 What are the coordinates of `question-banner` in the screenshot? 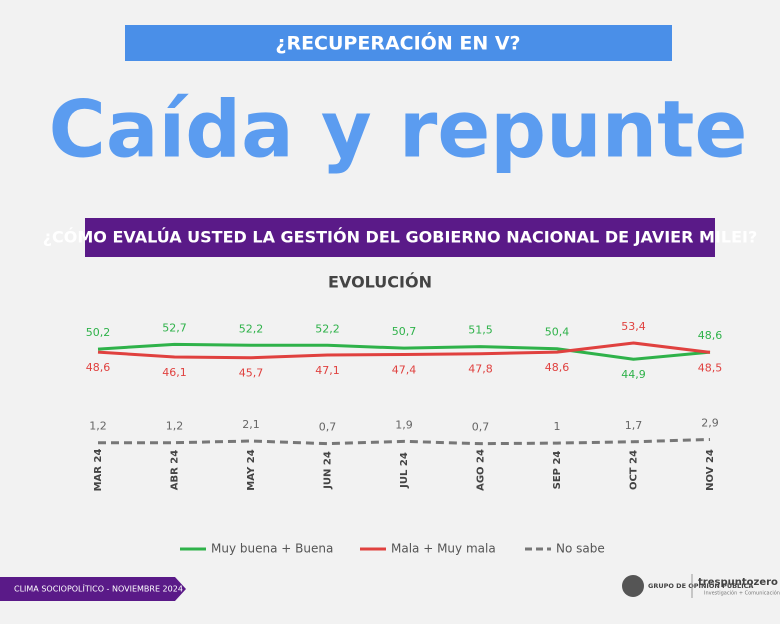 It's located at (400, 237).